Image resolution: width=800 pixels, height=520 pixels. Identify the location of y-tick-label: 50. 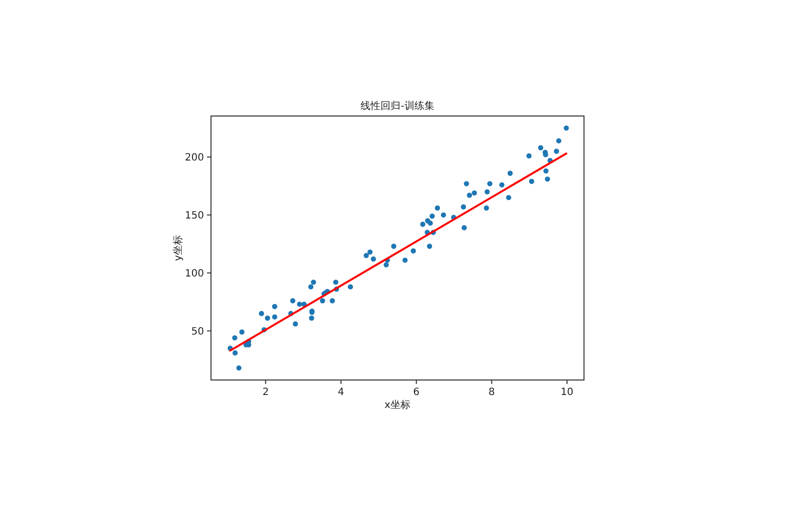
(197, 332).